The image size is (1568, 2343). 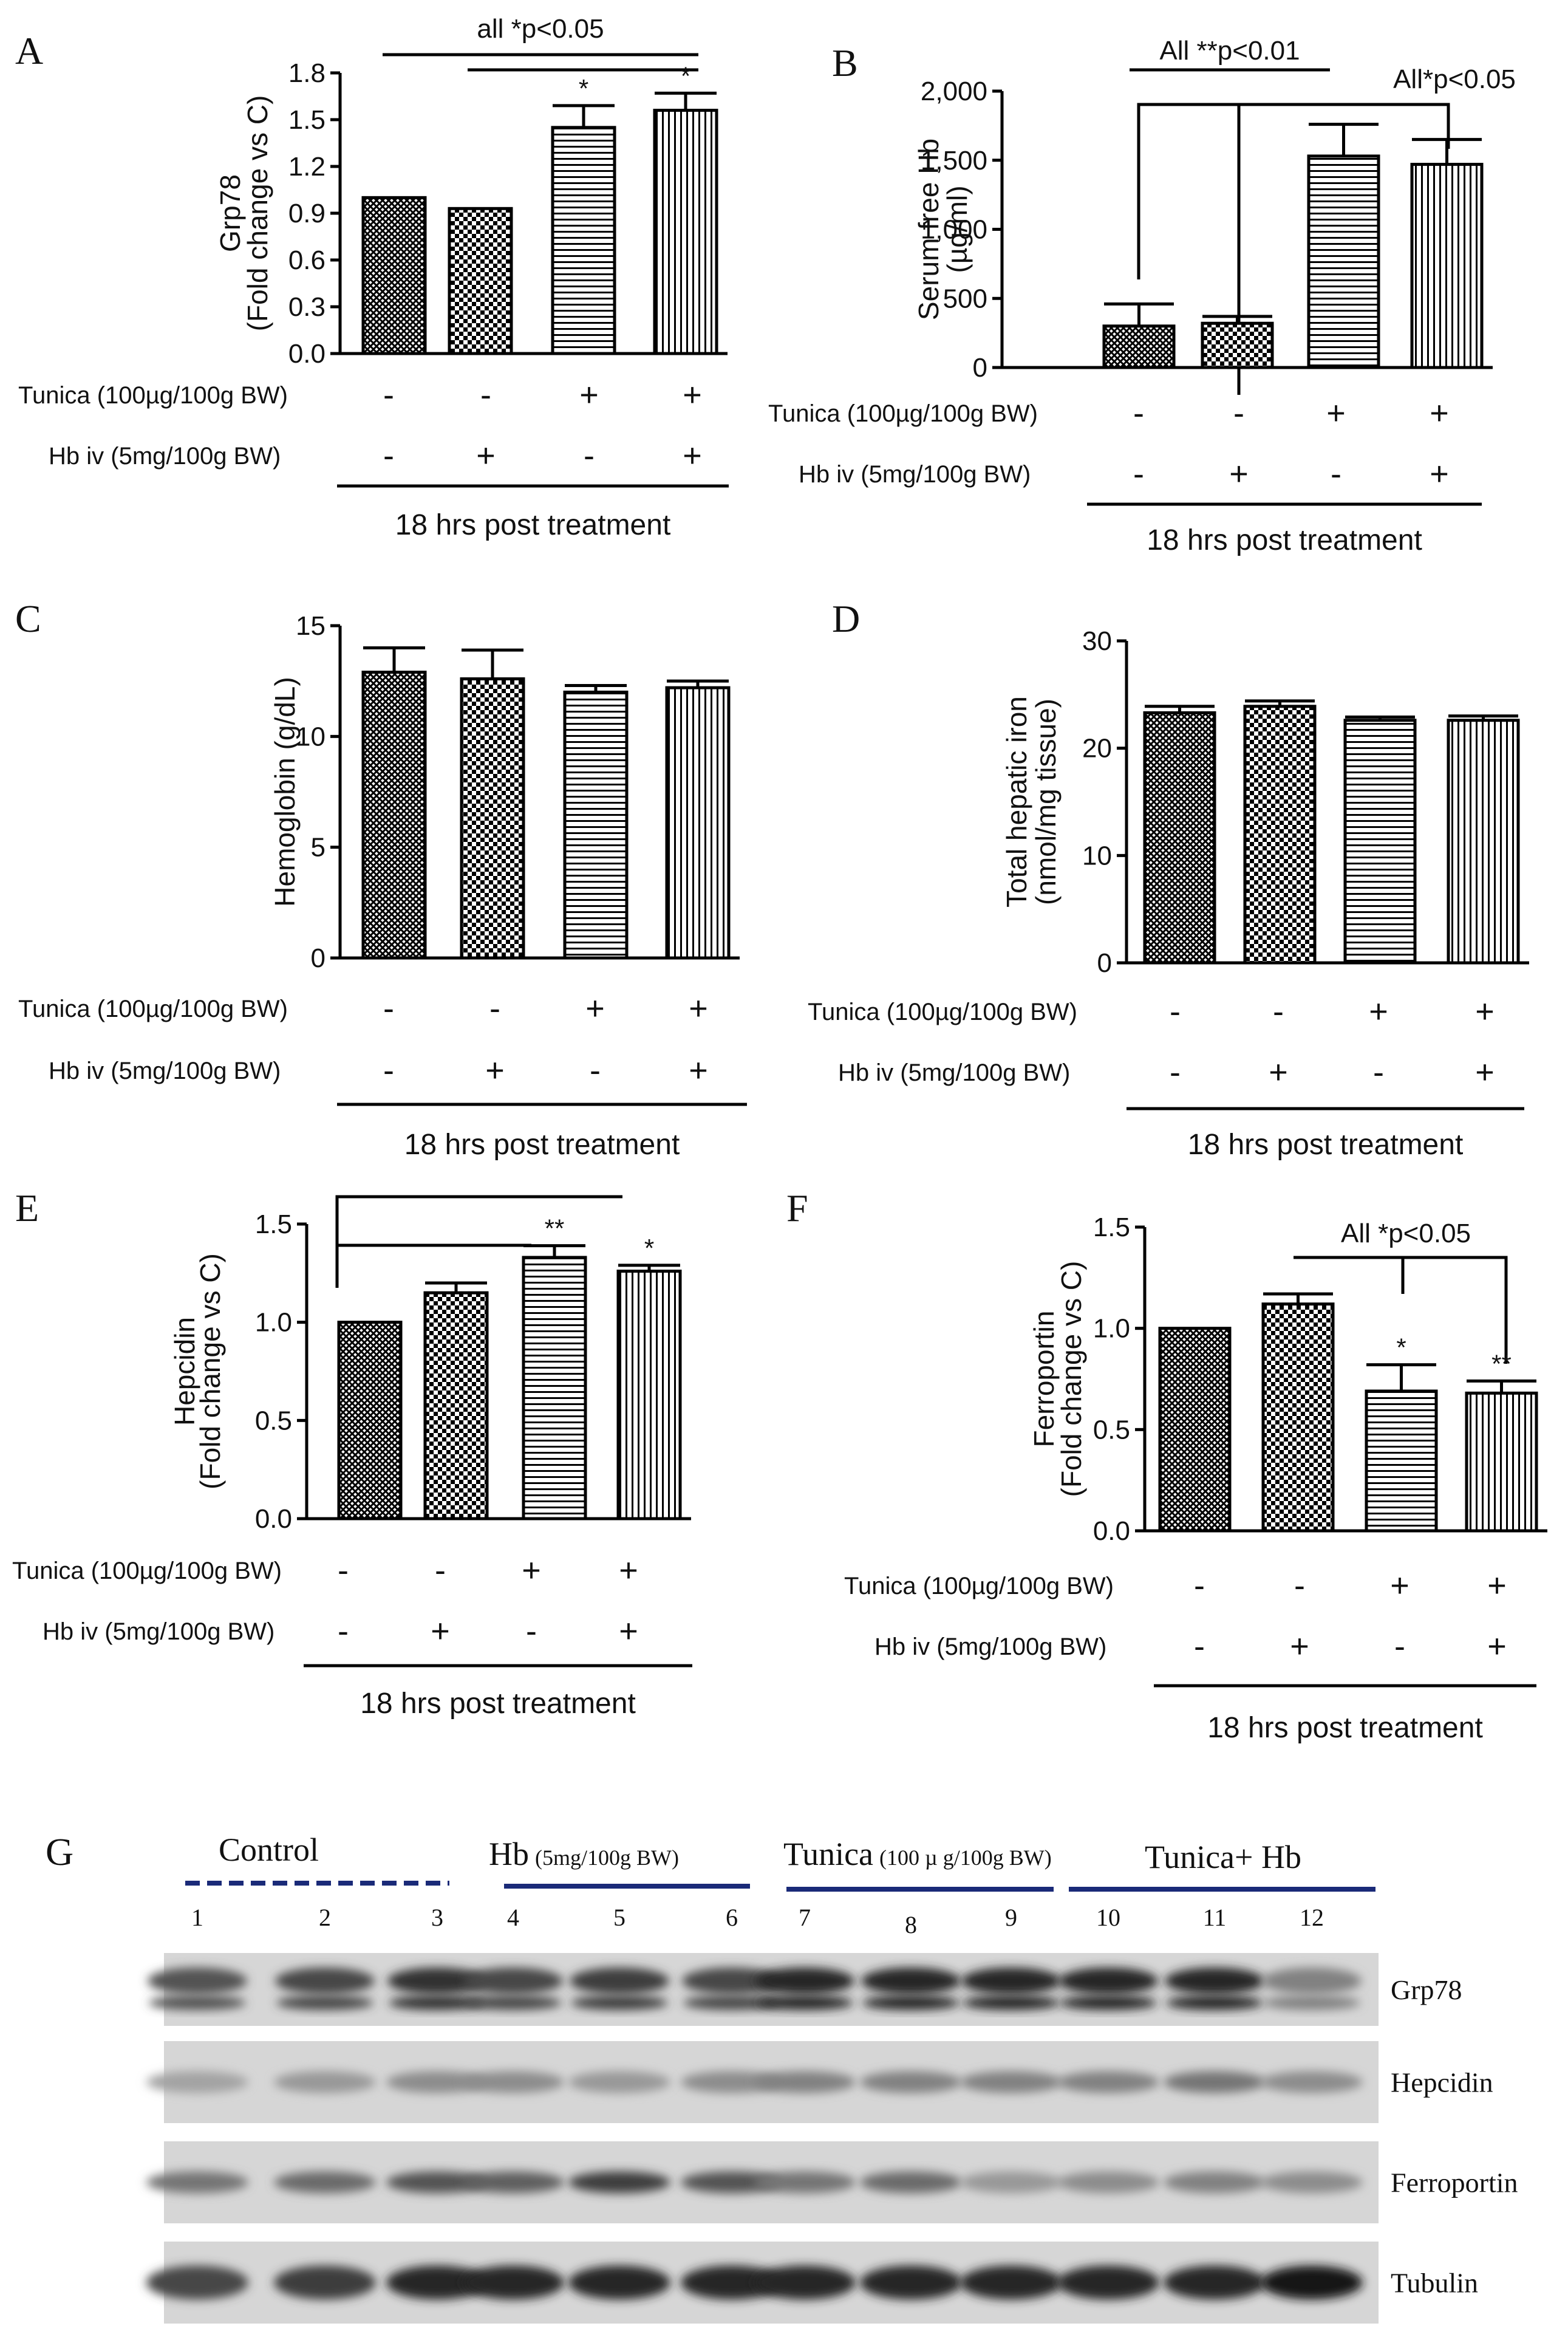 What do you see at coordinates (1454, 2182) in the screenshot?
I see `blot-label: Ferroportin` at bounding box center [1454, 2182].